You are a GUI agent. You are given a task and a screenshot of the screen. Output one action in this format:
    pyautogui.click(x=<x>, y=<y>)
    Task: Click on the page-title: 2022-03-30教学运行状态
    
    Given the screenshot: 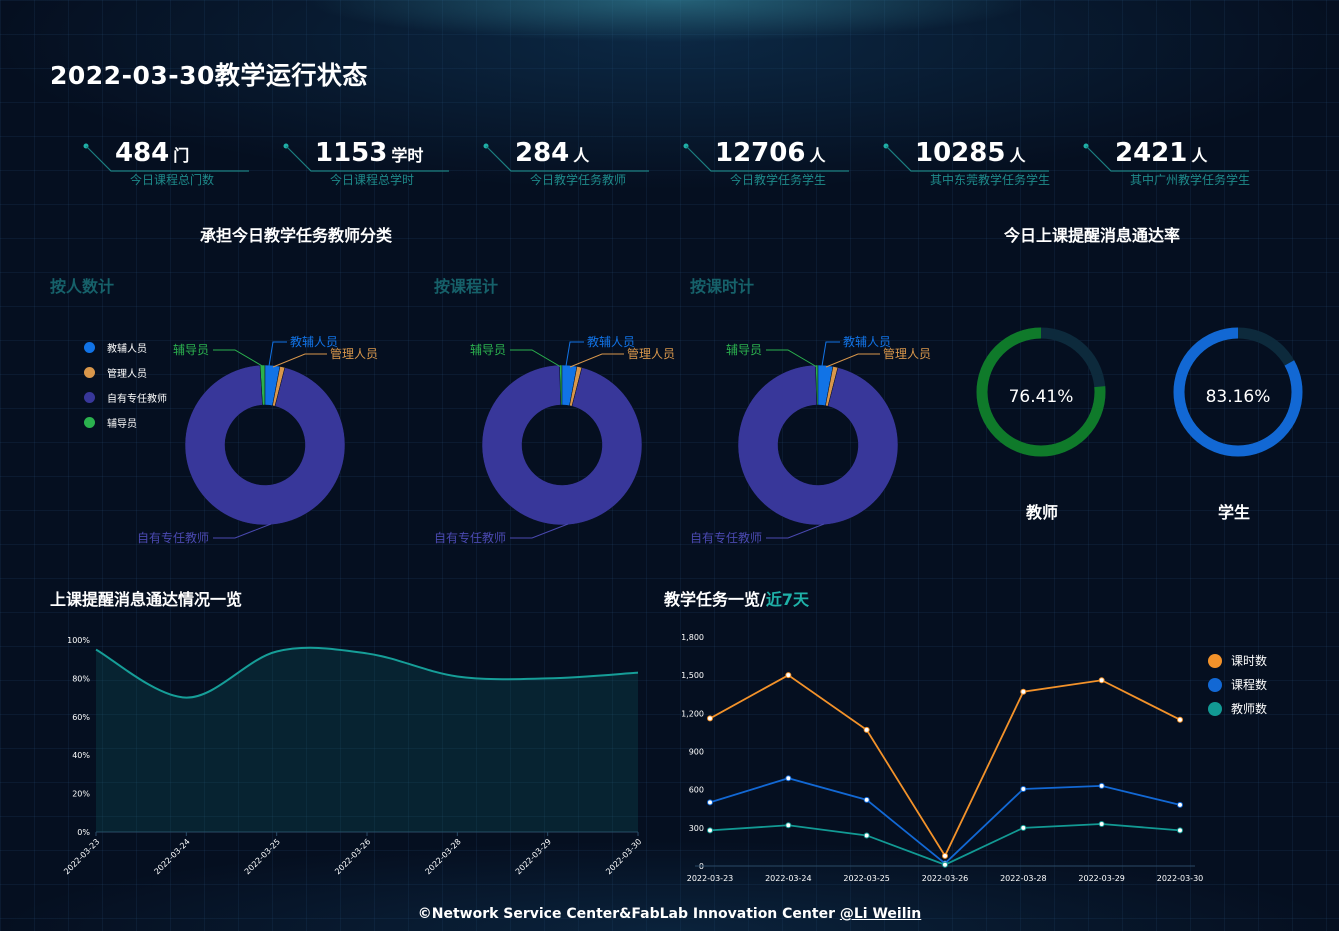 What is the action you would take?
    pyautogui.click(x=209, y=75)
    